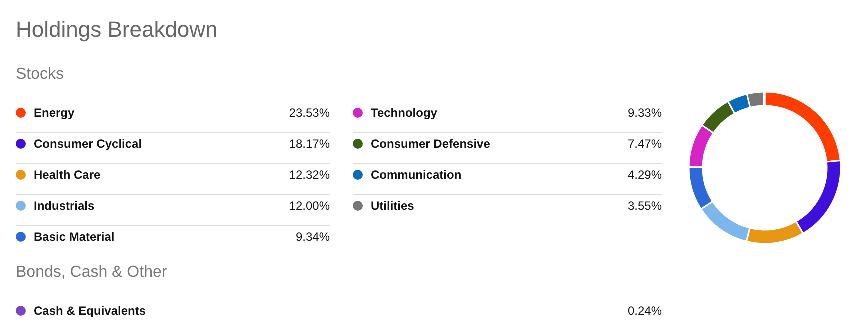  What do you see at coordinates (90, 311) in the screenshot?
I see `legend-label: Cash & Equivalents` at bounding box center [90, 311].